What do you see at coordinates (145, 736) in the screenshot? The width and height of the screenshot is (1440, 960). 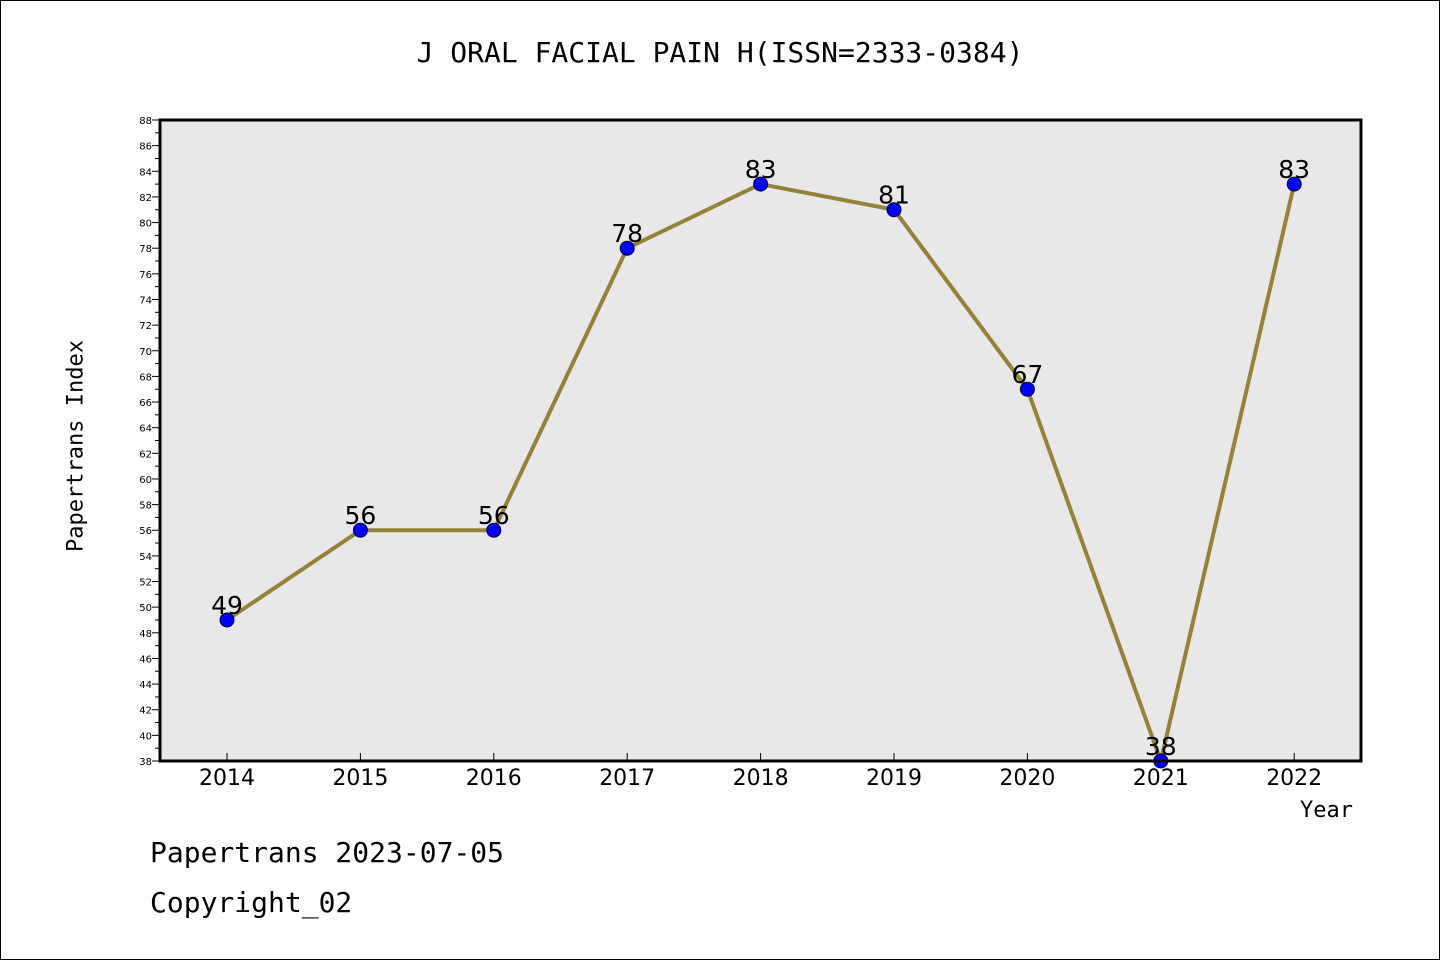 I see `y-tick-label: 40` at bounding box center [145, 736].